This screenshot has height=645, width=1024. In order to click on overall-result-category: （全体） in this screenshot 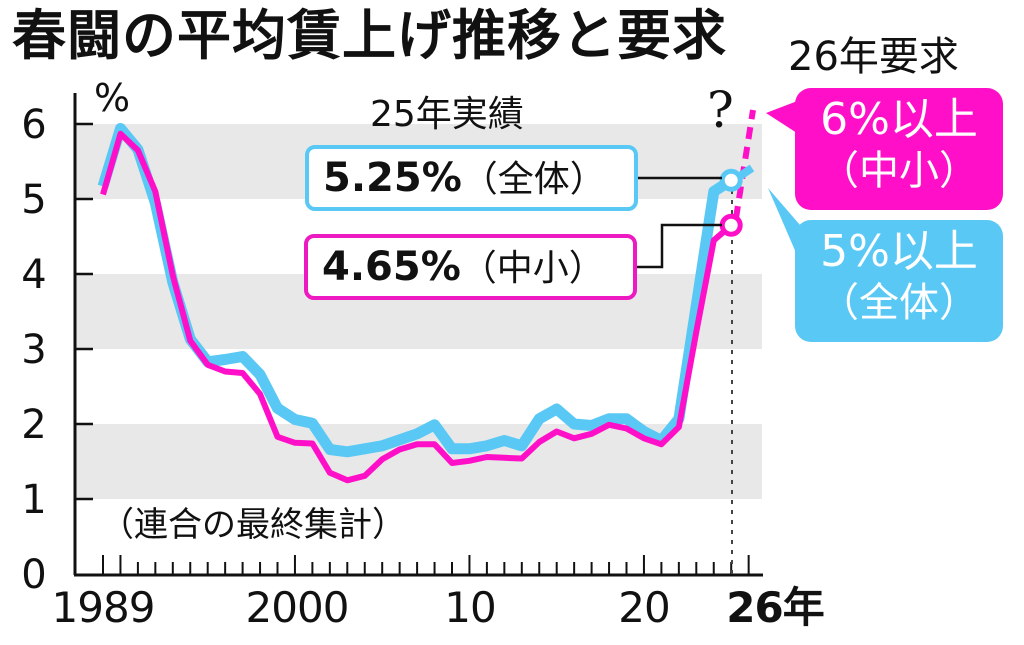, I will do `click(533, 179)`.